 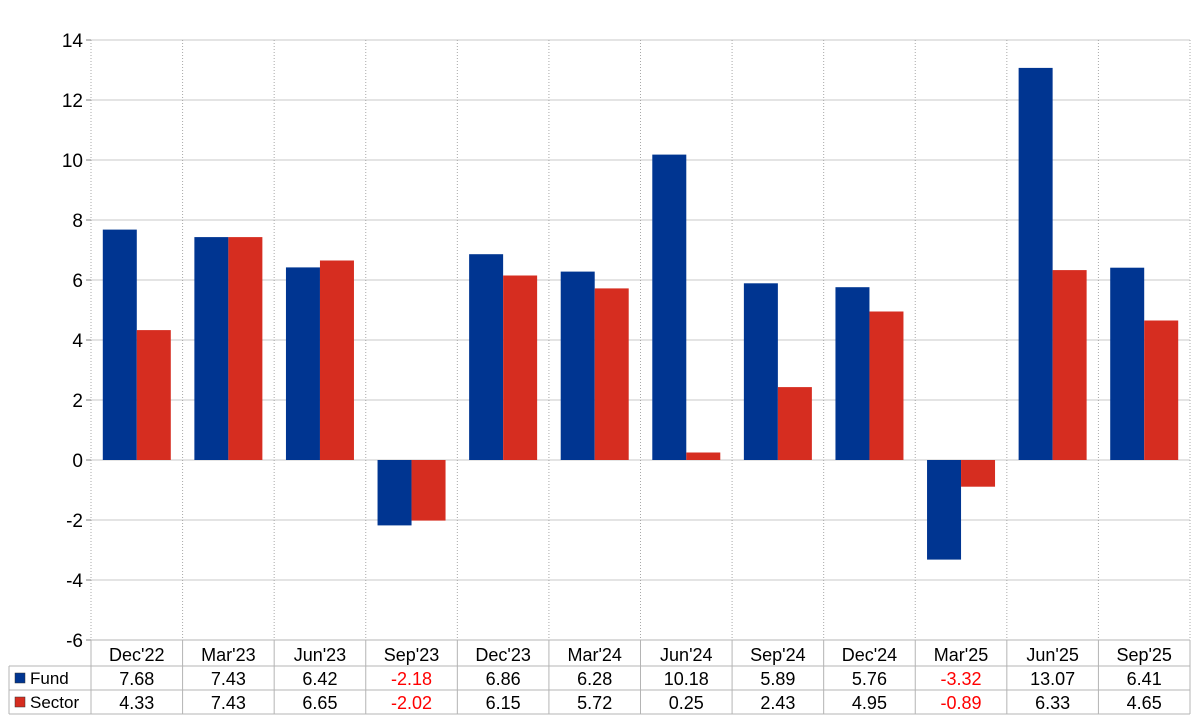 I want to click on table-cell: 7.68, so click(x=136, y=679).